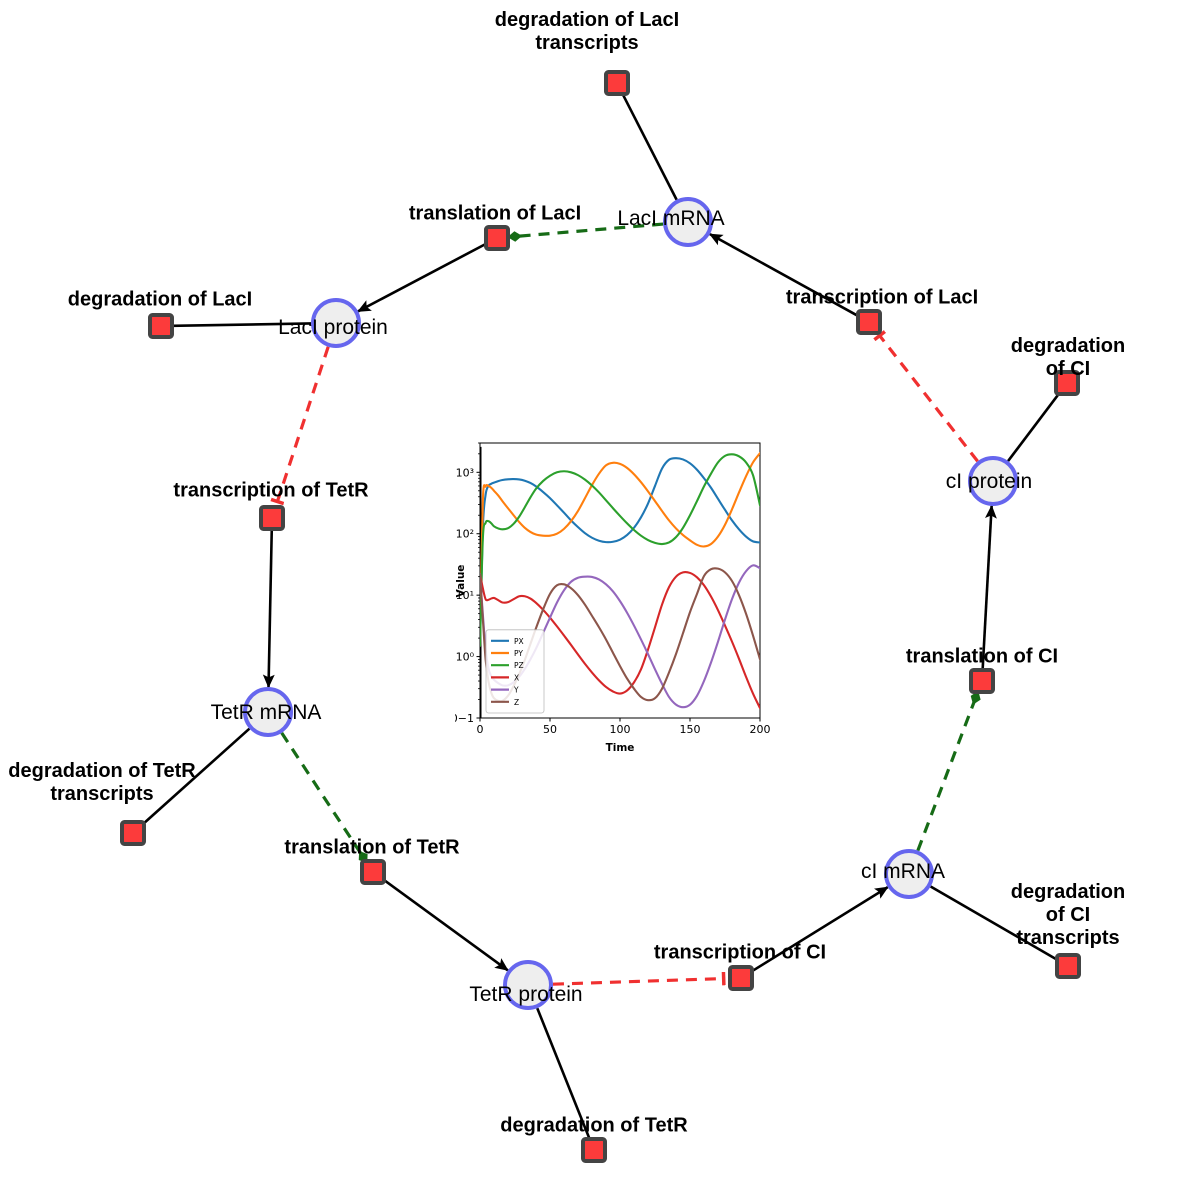  What do you see at coordinates (480, 729) in the screenshot?
I see `x-tick-label: 0` at bounding box center [480, 729].